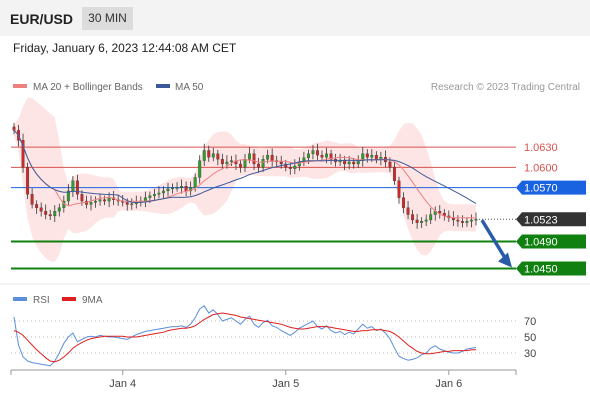  I want to click on level-label-1.0490: 1.0490, so click(541, 243).